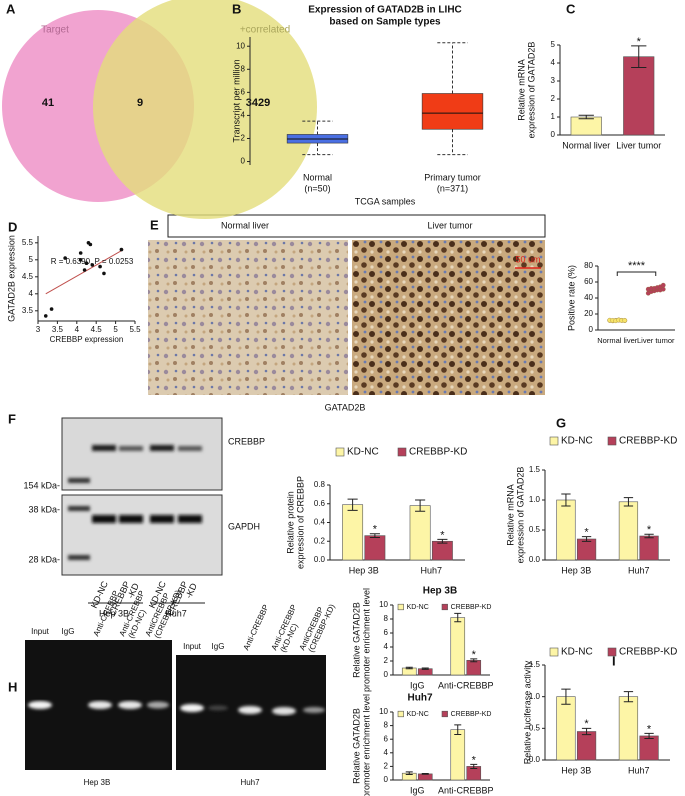 This screenshot has height=796, width=685. I want to click on y-axis-label: Relative luciferase activity, so click(527, 712).